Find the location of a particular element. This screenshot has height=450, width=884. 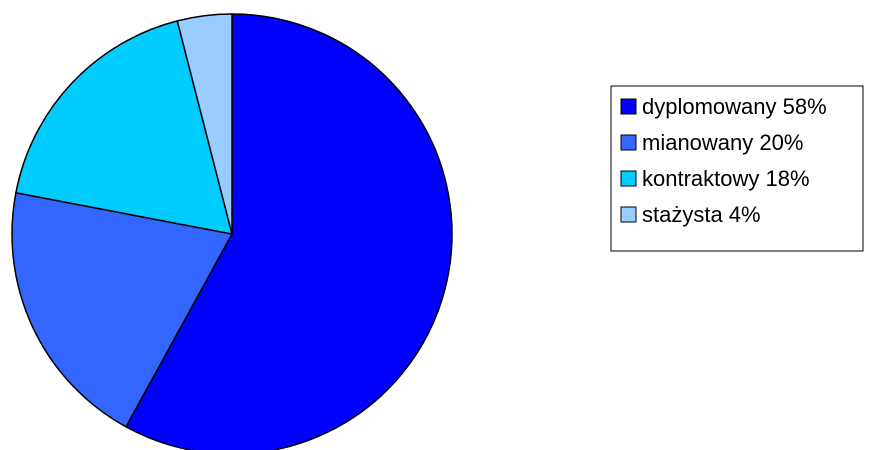

legend-label-4: stażysta 4% is located at coordinates (701, 214).